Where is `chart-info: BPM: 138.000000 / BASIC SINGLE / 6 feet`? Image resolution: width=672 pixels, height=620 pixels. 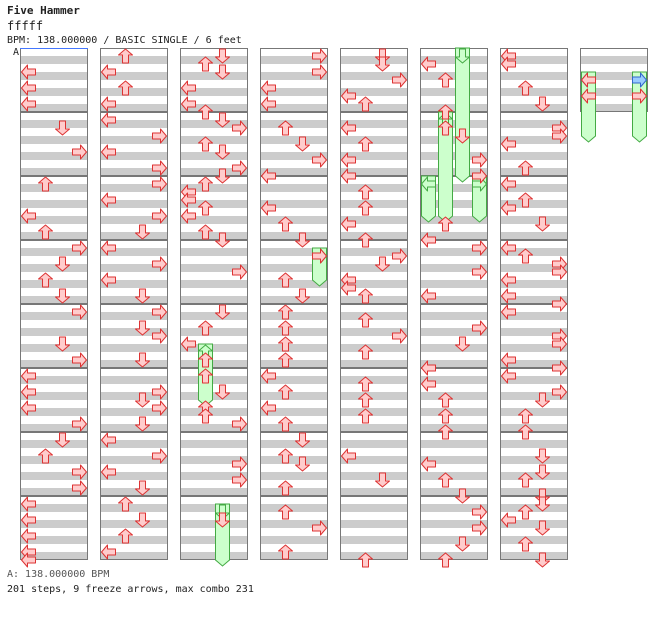
chart-info: BPM: 138.000000 / BASIC SINGLE / 6 feet is located at coordinates (124, 40).